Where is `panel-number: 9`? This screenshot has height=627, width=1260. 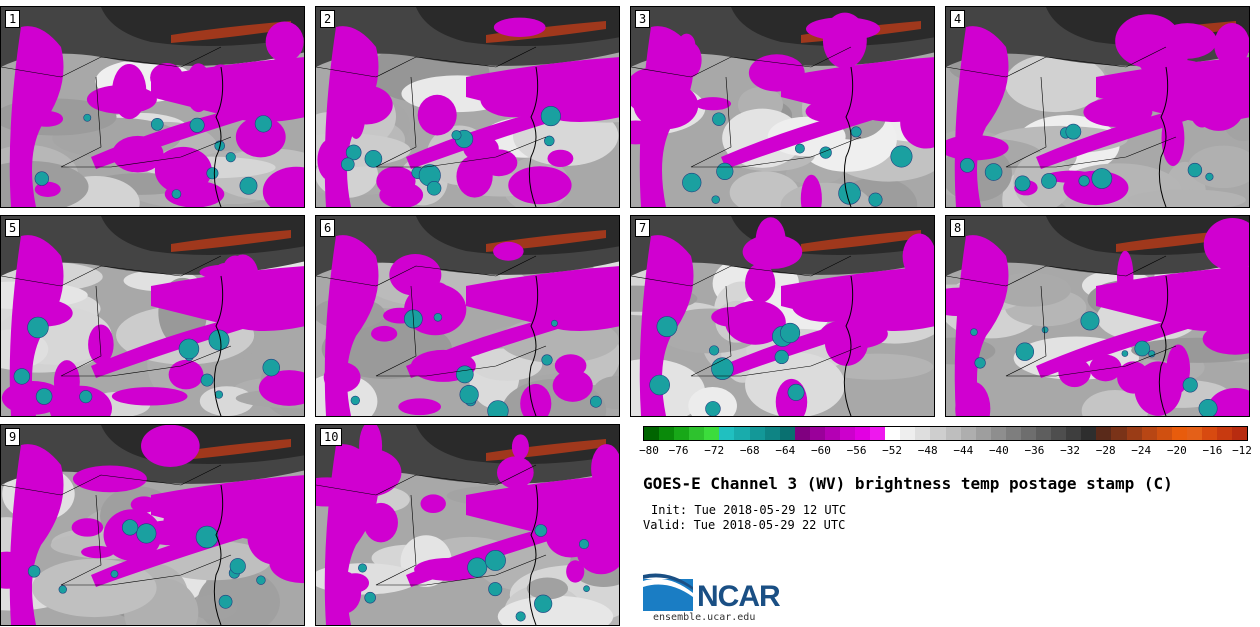
panel-number: 9 is located at coordinates (13, 437).